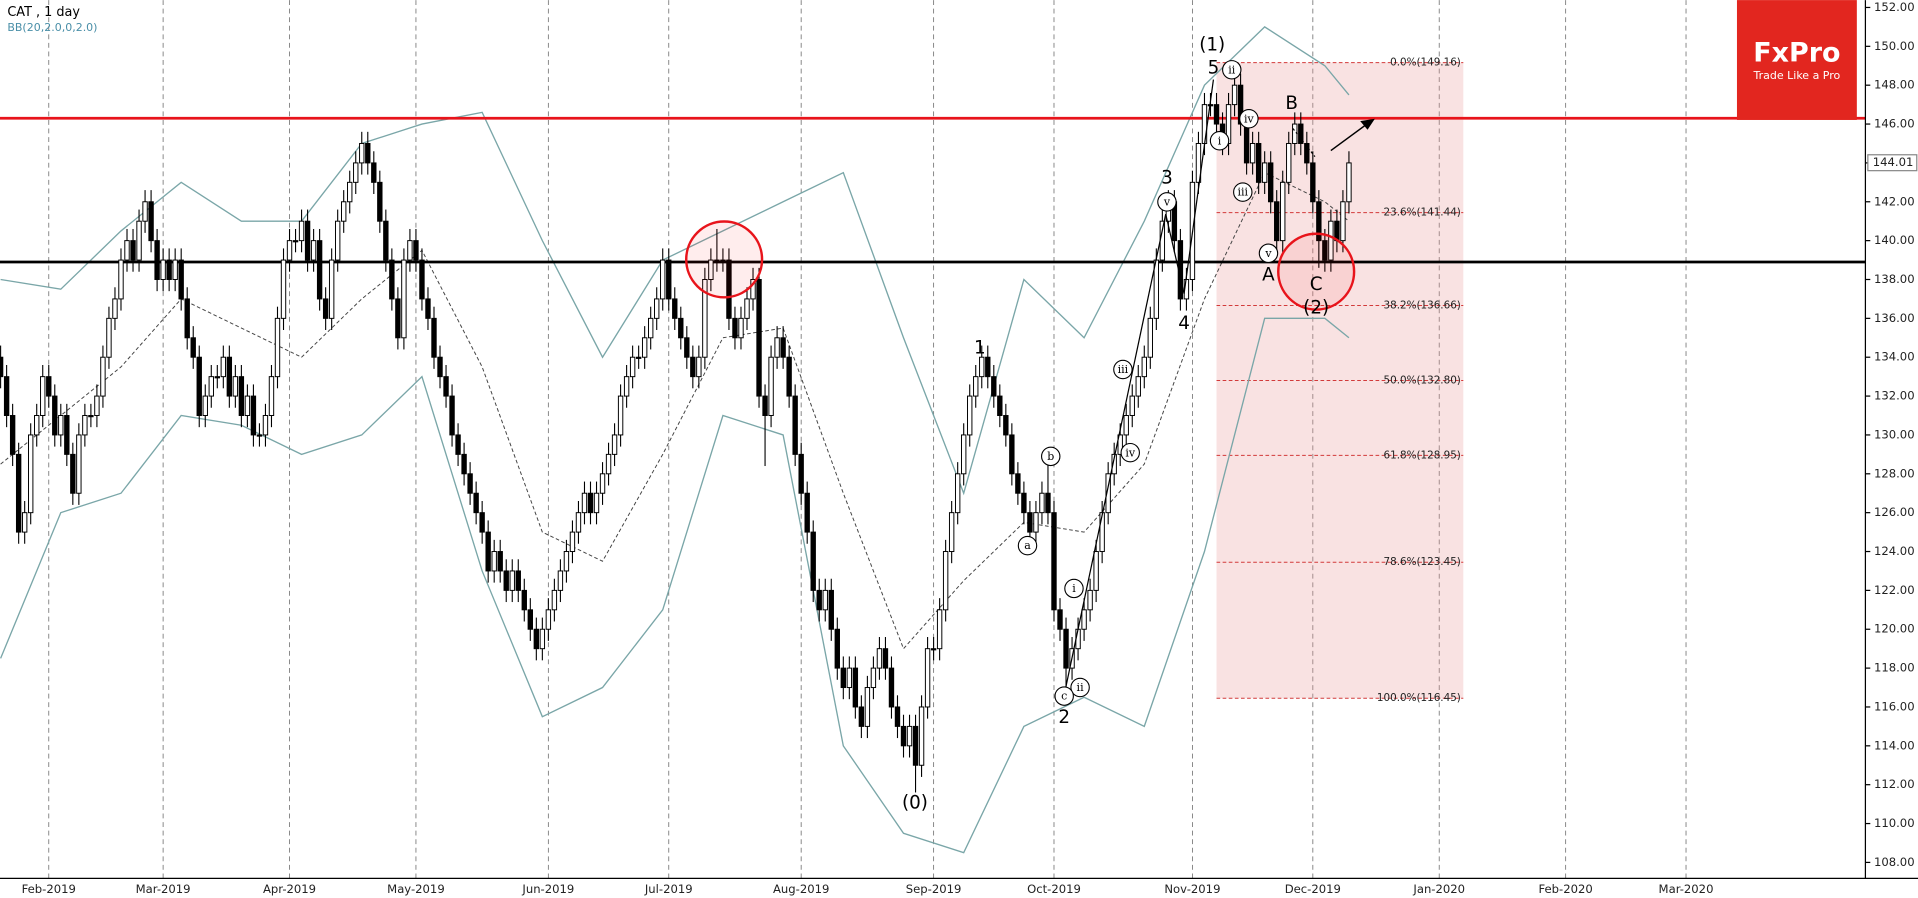 This screenshot has height=898, width=1918. Describe the element at coordinates (416, 889) in the screenshot. I see `x-tick-label: May-2019` at that location.